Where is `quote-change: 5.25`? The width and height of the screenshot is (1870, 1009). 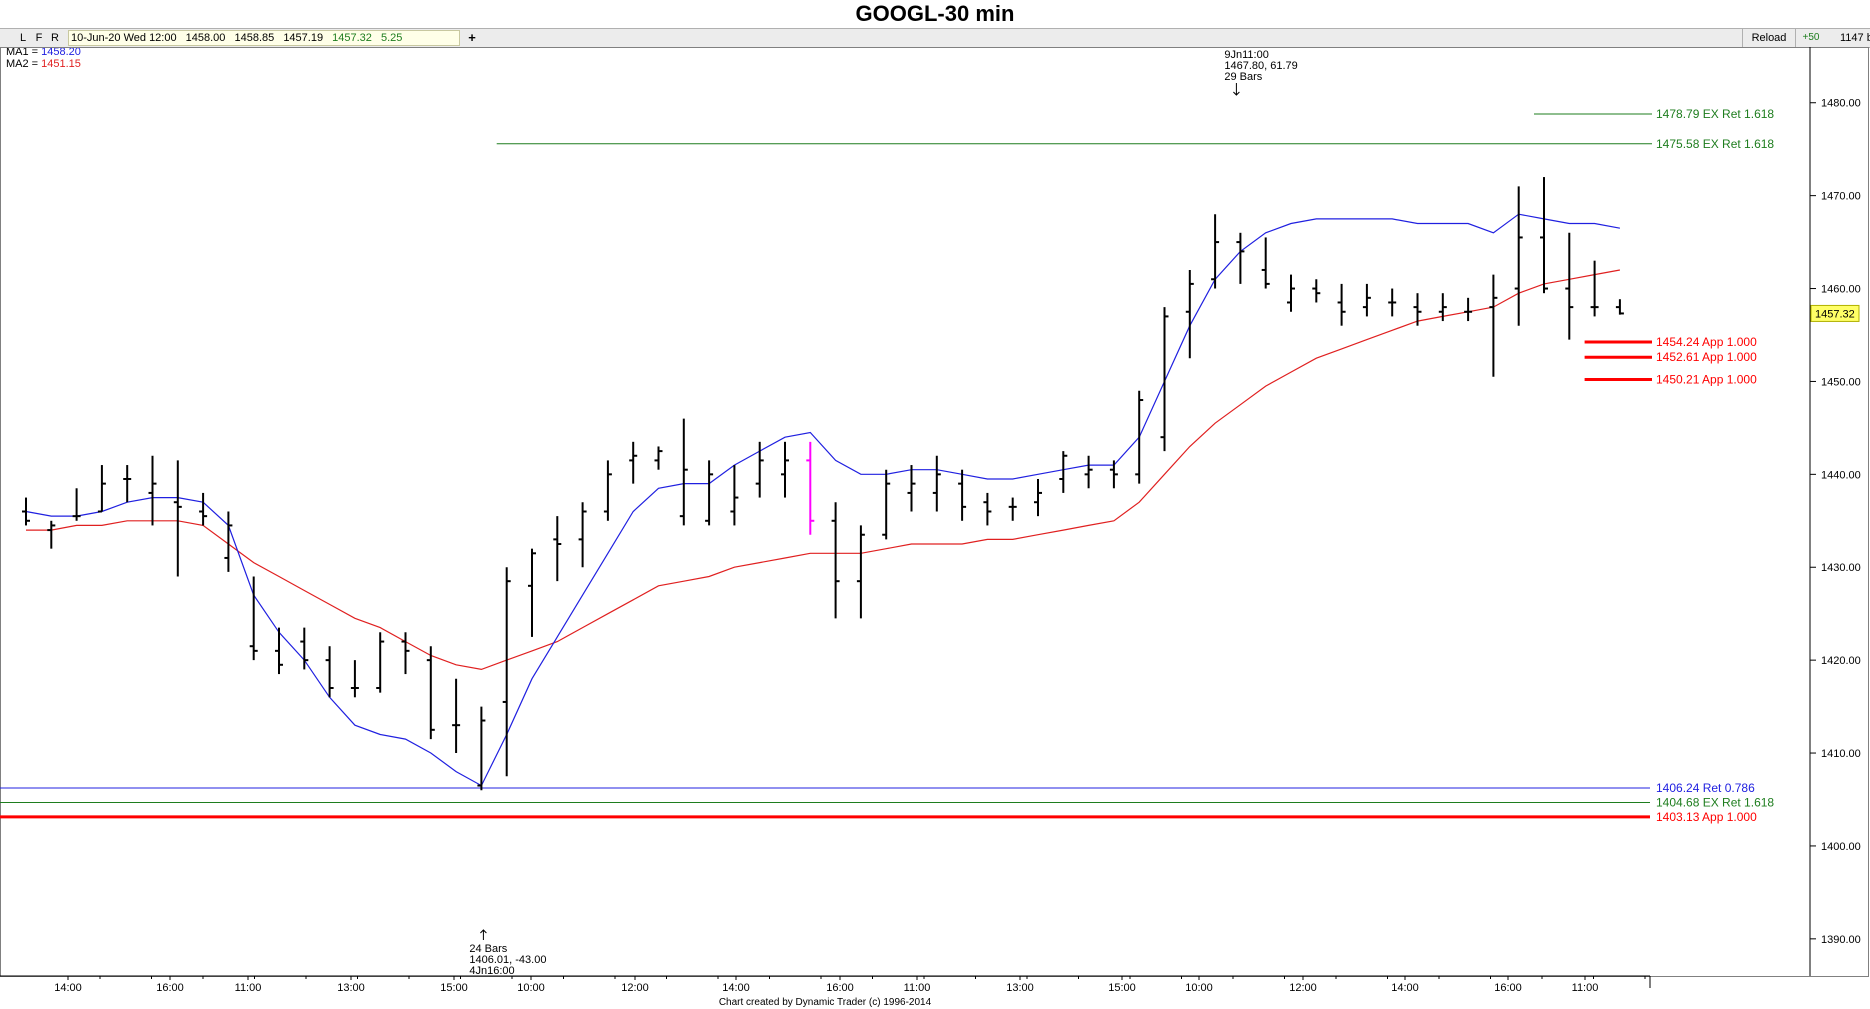 quote-change: 5.25 is located at coordinates (391, 38).